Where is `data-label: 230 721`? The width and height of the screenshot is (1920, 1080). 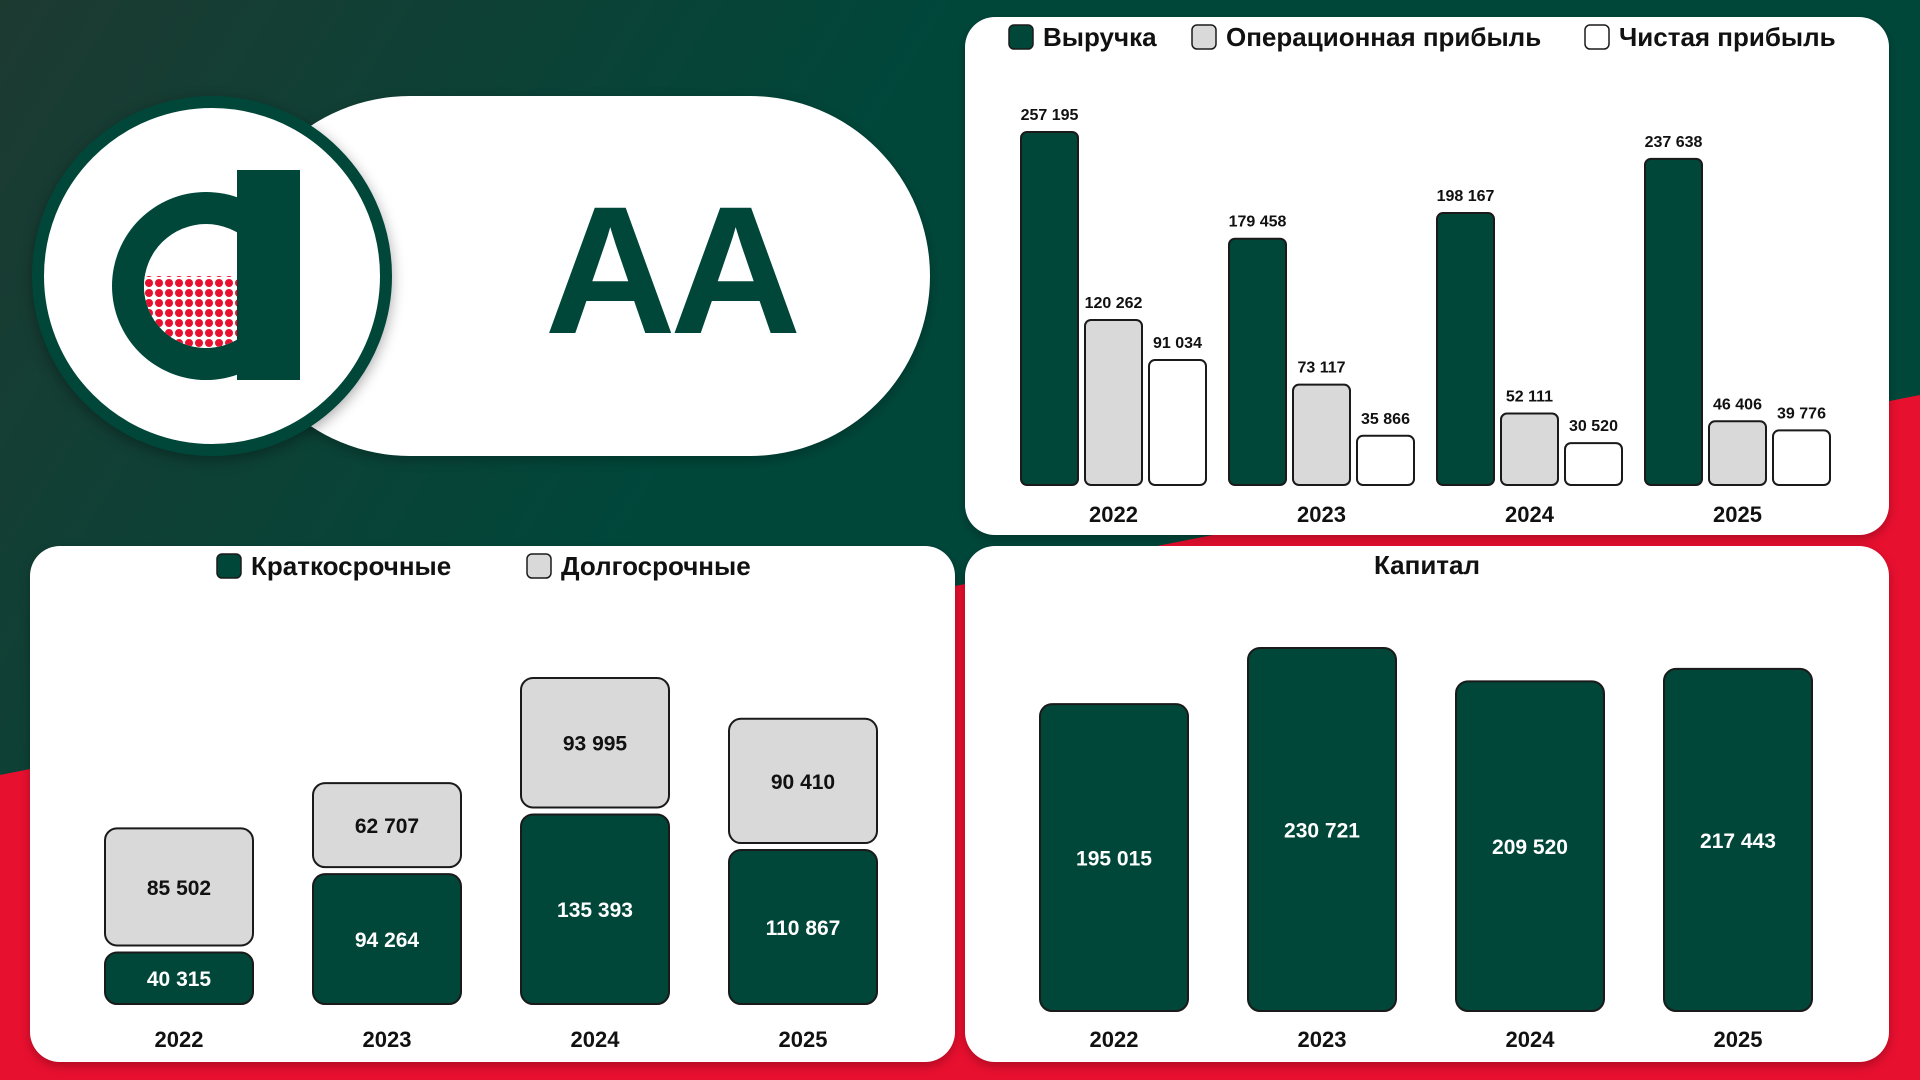 data-label: 230 721 is located at coordinates (1322, 831).